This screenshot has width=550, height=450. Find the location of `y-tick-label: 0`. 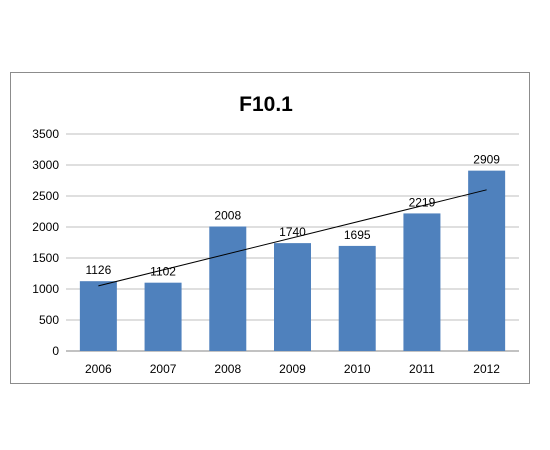

y-tick-label: 0 is located at coordinates (55, 351).